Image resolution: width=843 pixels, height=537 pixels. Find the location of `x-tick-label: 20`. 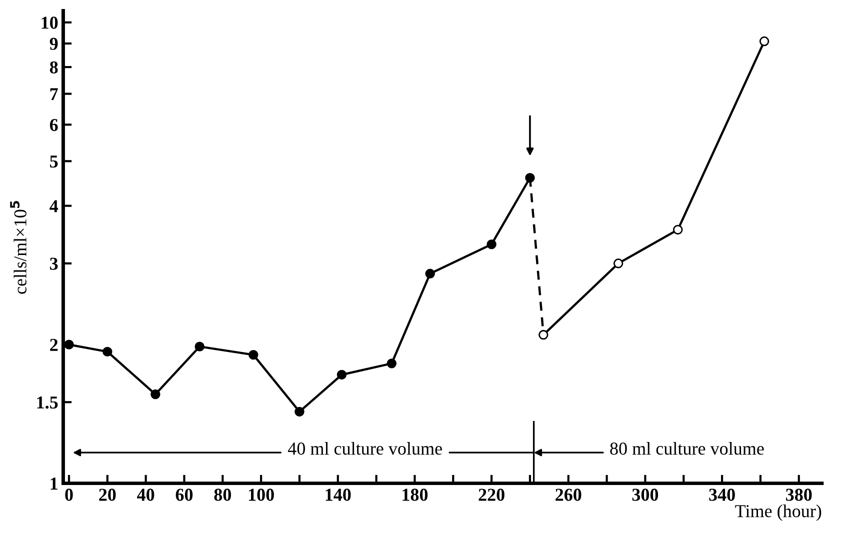

x-tick-label: 20 is located at coordinates (107, 494).